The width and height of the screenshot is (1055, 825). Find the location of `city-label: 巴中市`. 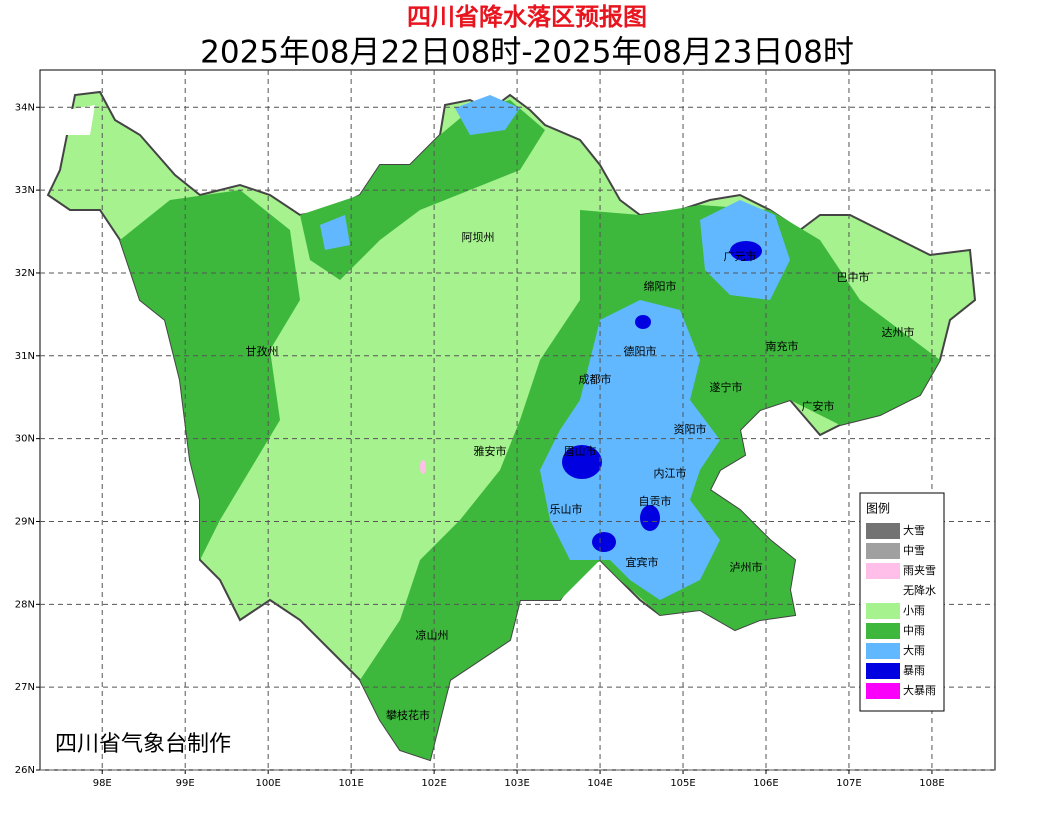

city-label: 巴中市 is located at coordinates (853, 277).